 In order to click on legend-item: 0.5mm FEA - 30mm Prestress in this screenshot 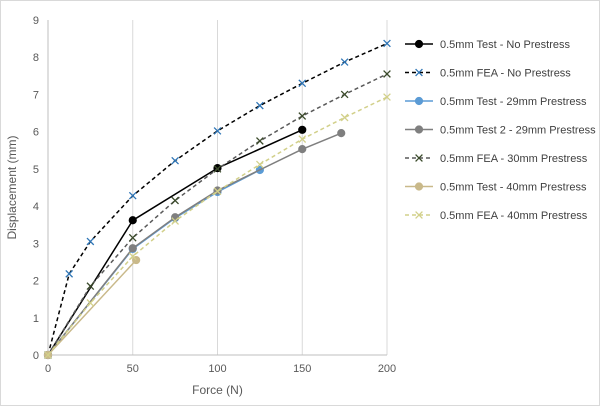, I will do `click(496, 159)`.